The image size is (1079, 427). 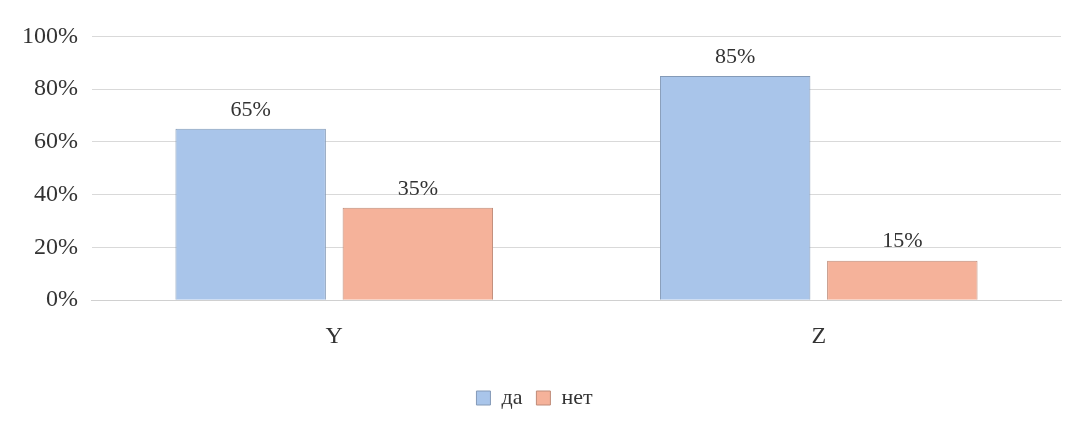 What do you see at coordinates (55, 192) in the screenshot?
I see `y-tick-label: 40%` at bounding box center [55, 192].